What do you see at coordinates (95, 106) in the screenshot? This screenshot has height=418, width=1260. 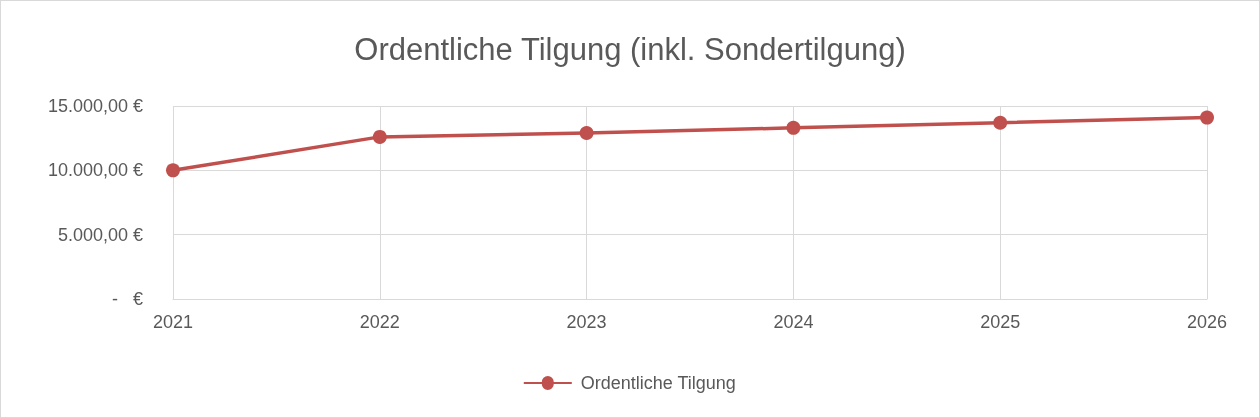 I see `y-tick-label: 15.000,00 €` at bounding box center [95, 106].